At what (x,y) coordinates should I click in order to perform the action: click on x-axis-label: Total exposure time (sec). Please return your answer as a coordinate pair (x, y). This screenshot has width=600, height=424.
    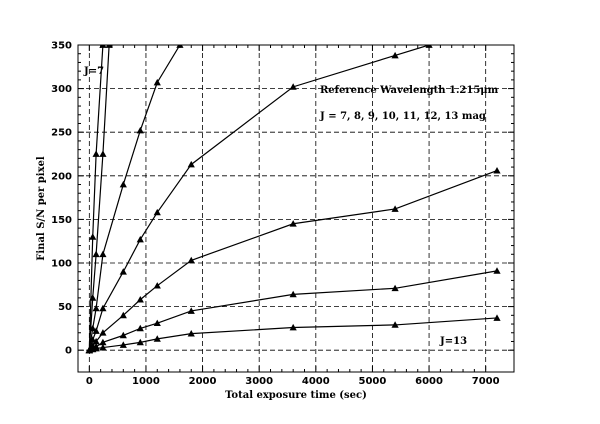
    Looking at the image, I should click on (296, 395).